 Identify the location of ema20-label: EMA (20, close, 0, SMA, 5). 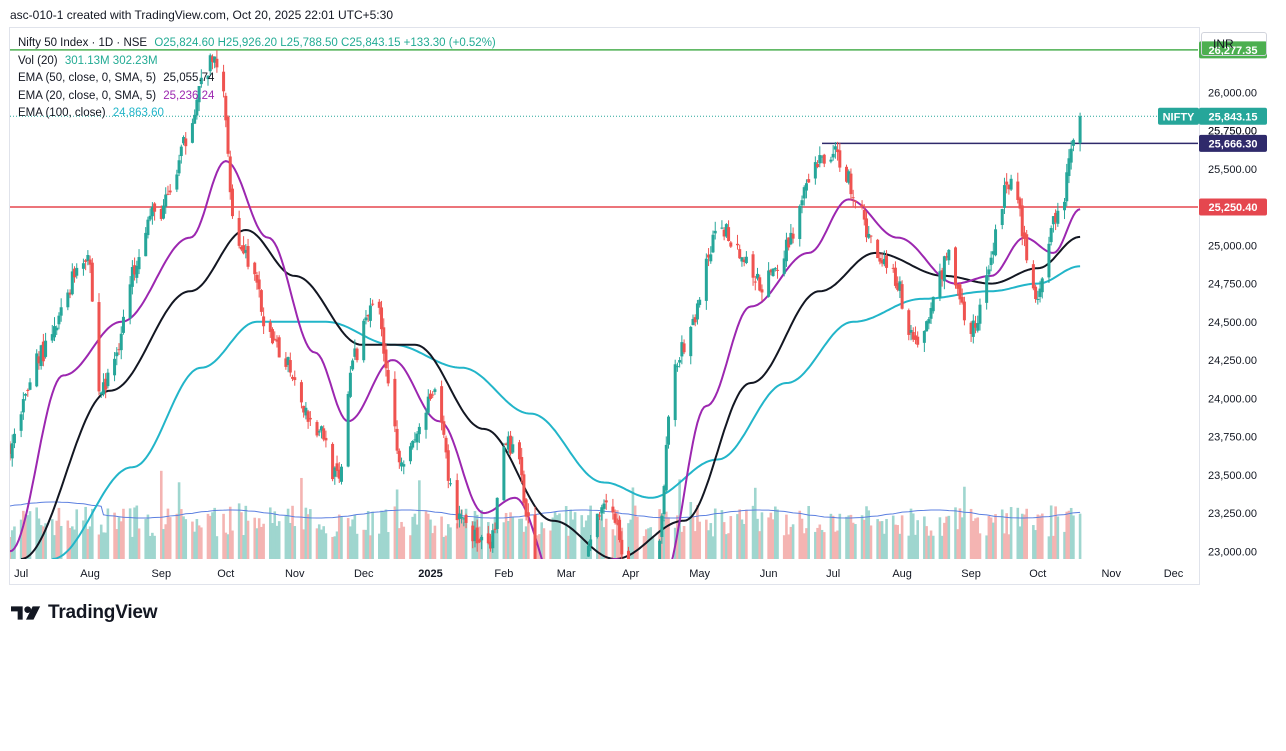
(87, 95).